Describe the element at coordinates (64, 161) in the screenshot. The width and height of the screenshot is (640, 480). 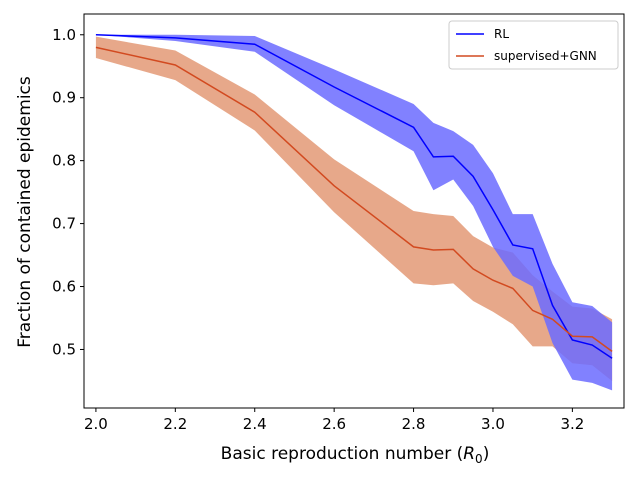
I see `y-tick-label: 0.8` at that location.